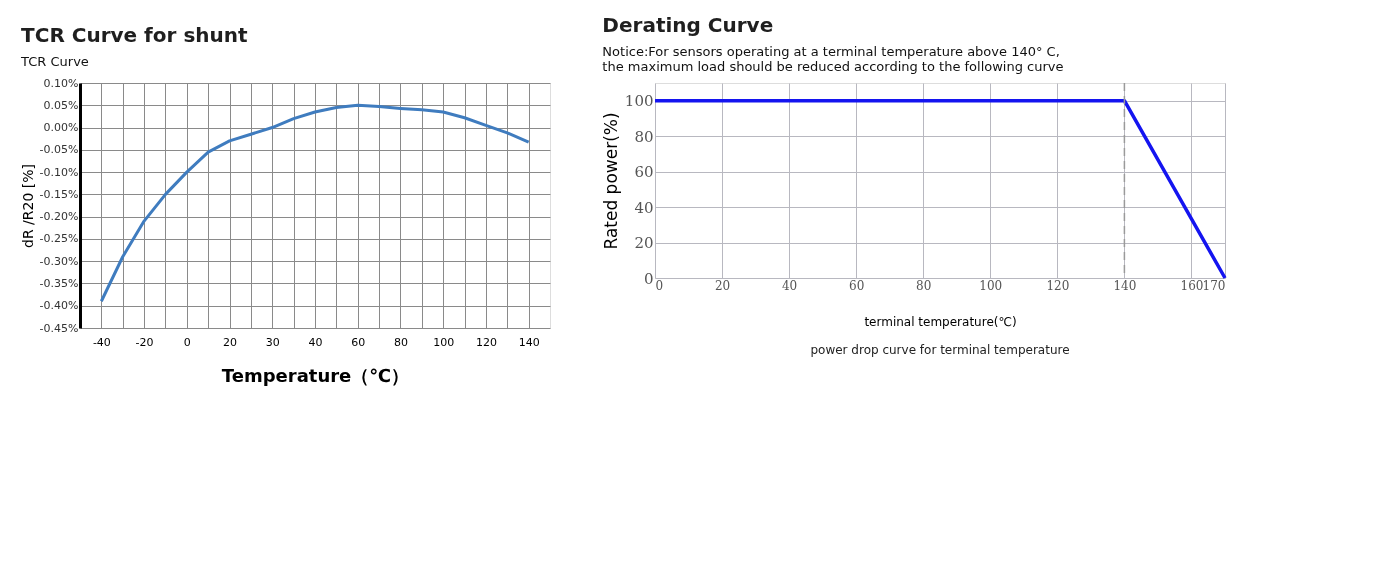 This screenshot has height=563, width=1386. Describe the element at coordinates (688, 25) in the screenshot. I see `chart-title: Derating Curve` at that location.